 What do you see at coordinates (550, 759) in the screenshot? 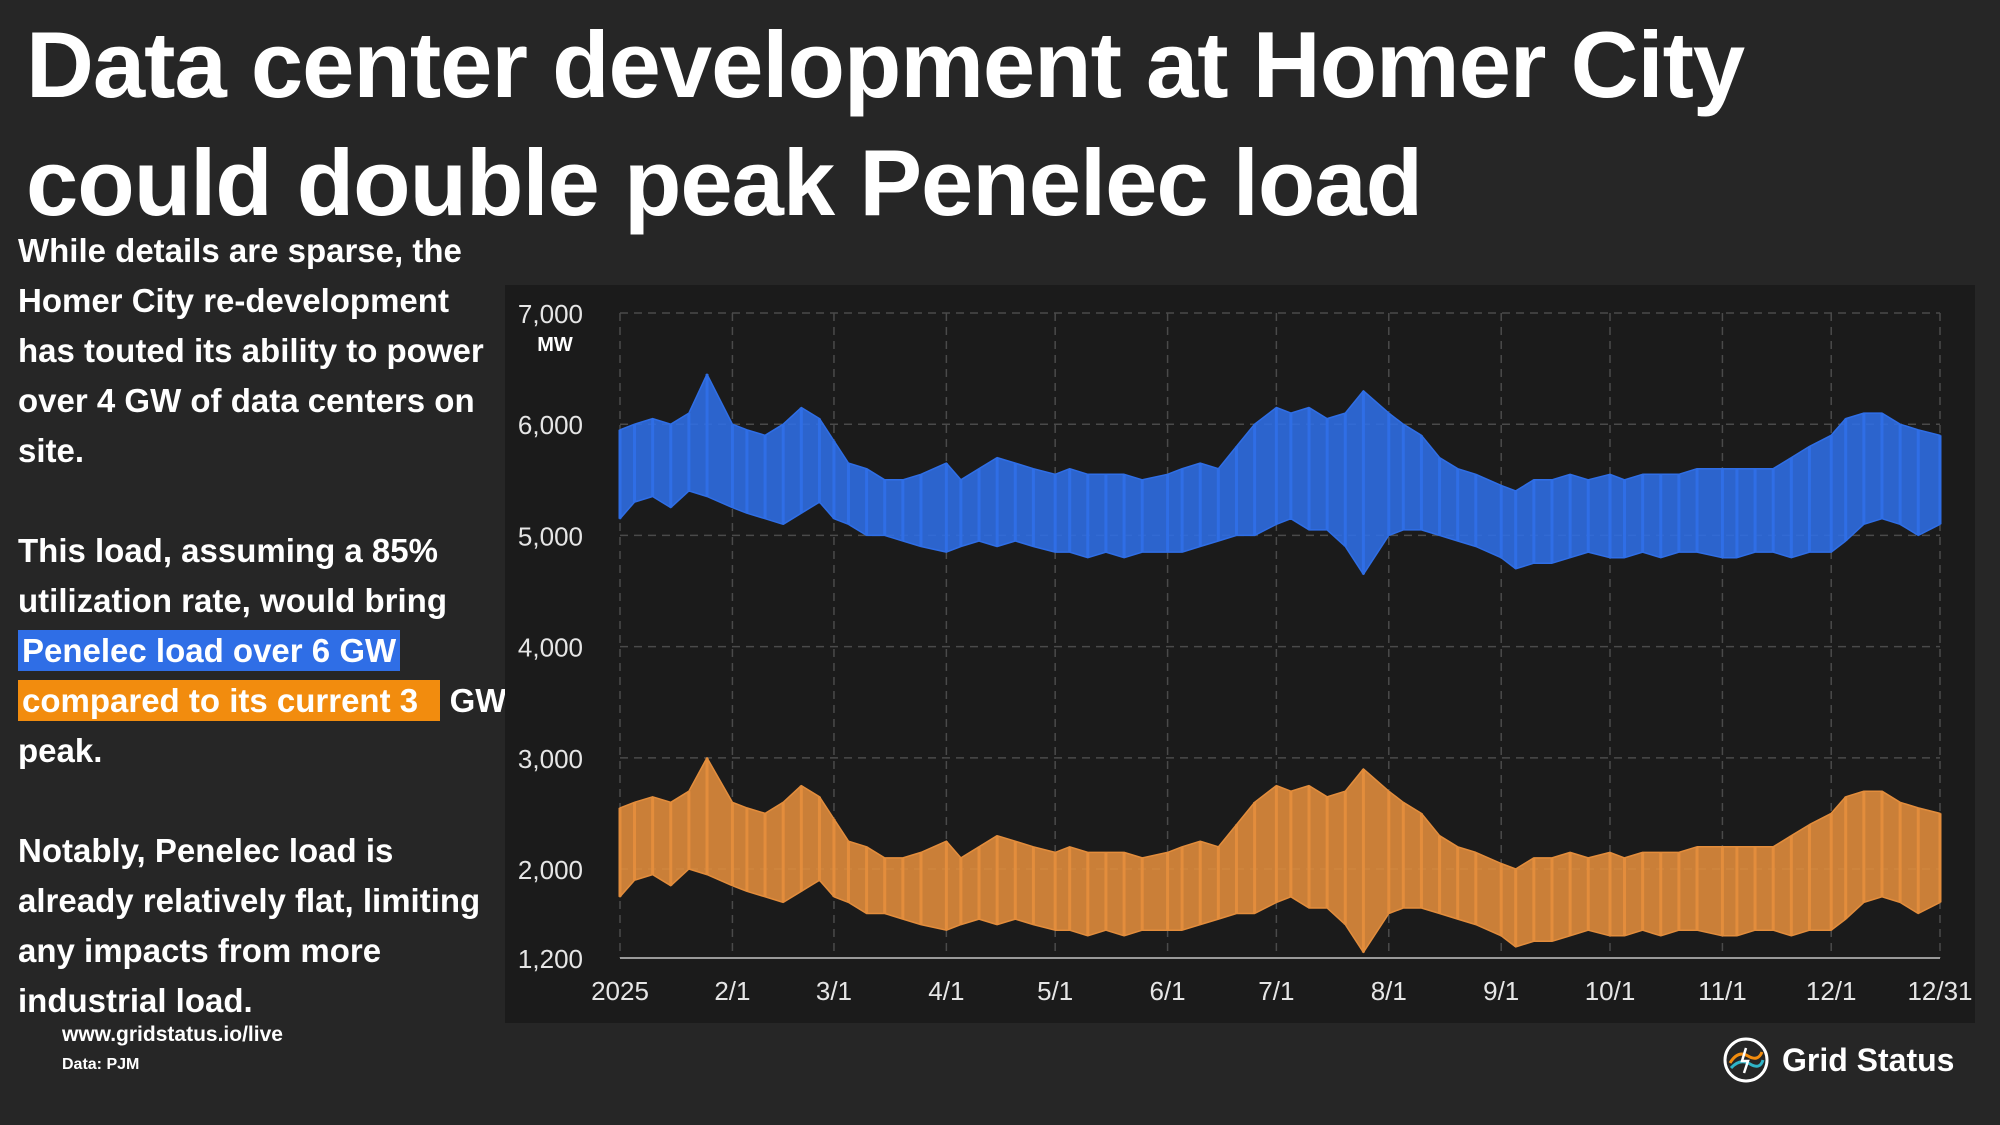
I see `y-tick-label: 3,000` at bounding box center [550, 759].